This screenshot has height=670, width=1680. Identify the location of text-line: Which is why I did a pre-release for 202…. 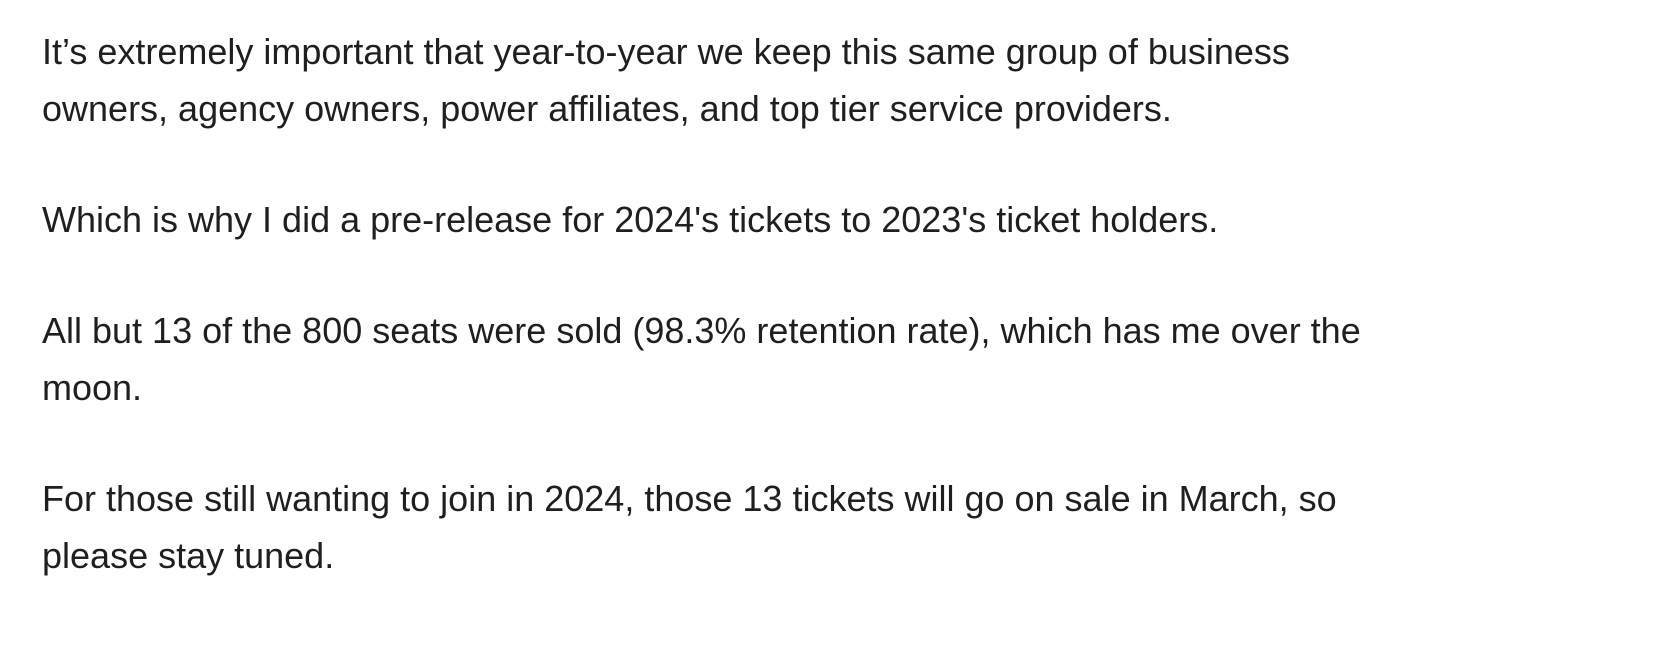
(630, 219).